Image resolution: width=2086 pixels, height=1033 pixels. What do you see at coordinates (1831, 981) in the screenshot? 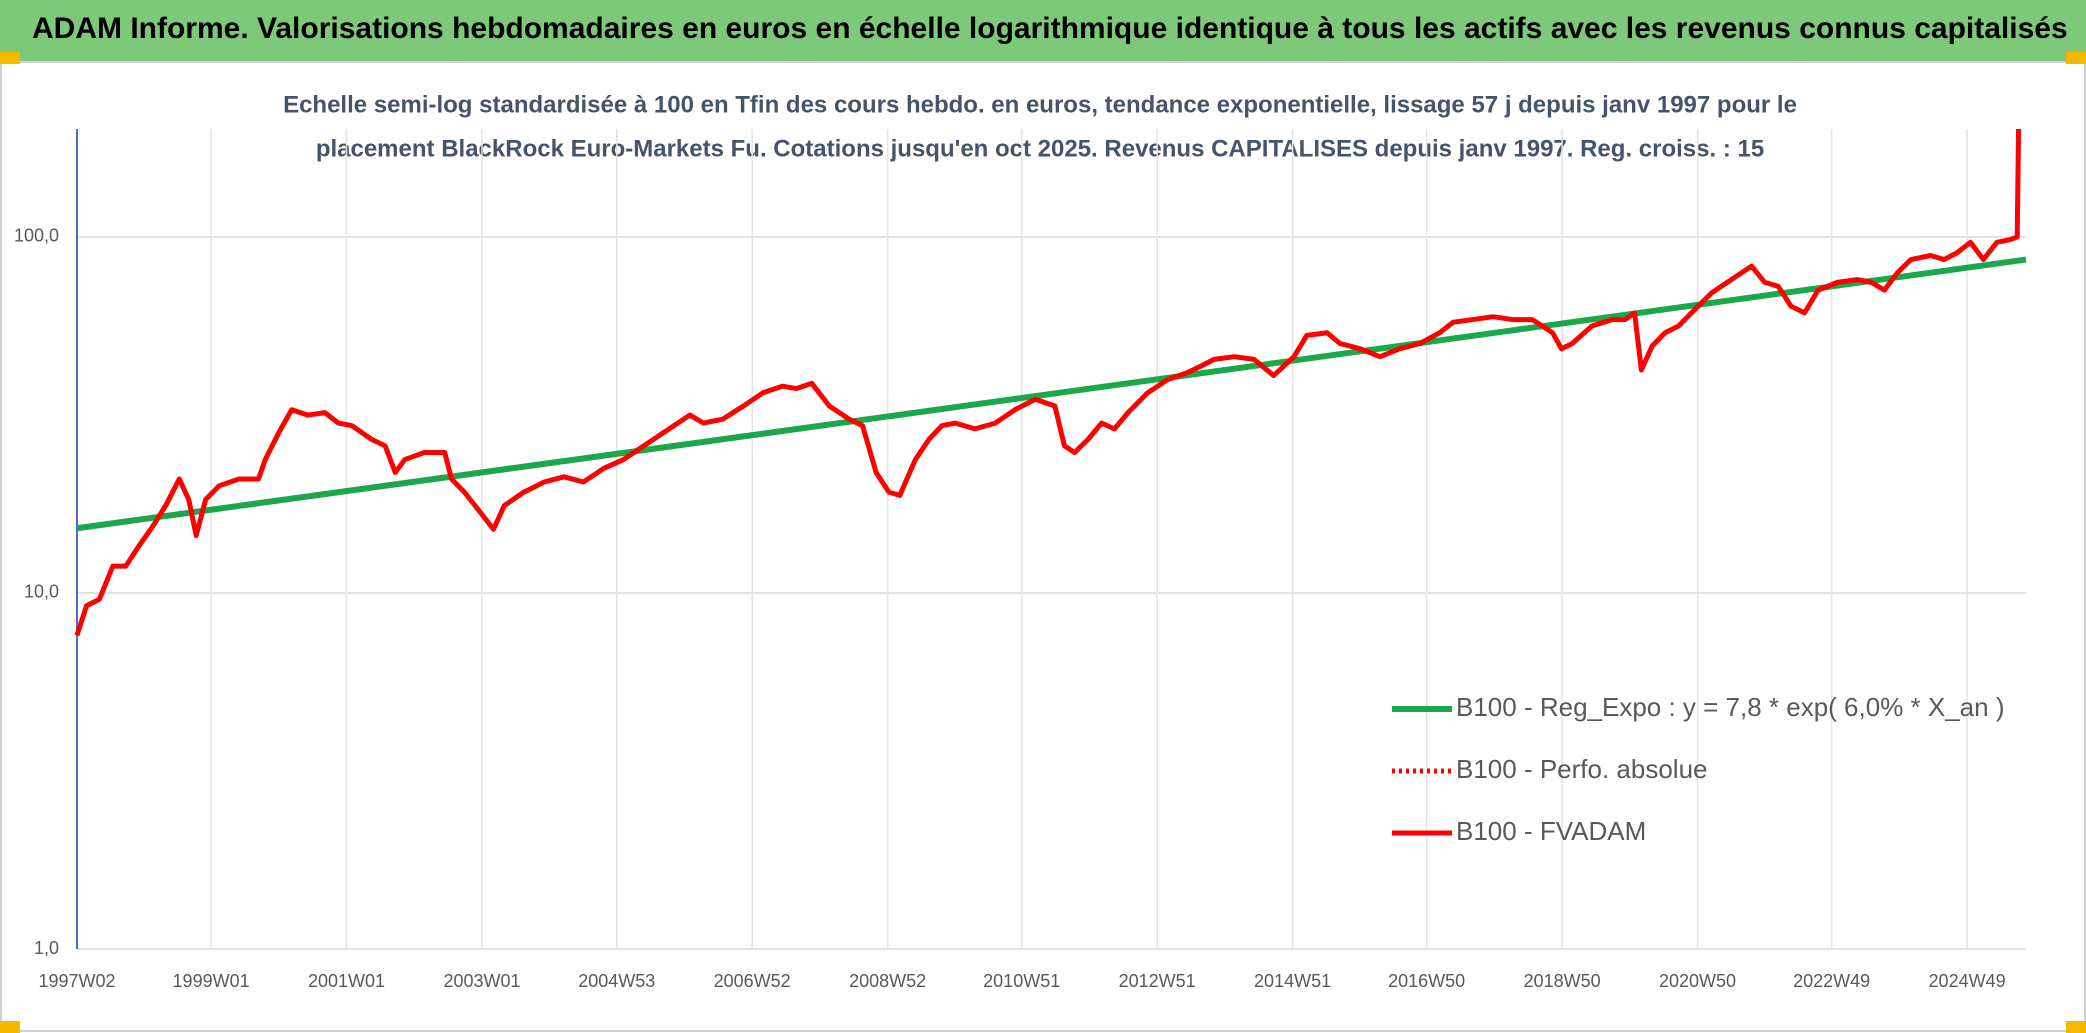
I see `x-tick-label: 2022W49` at bounding box center [1831, 981].